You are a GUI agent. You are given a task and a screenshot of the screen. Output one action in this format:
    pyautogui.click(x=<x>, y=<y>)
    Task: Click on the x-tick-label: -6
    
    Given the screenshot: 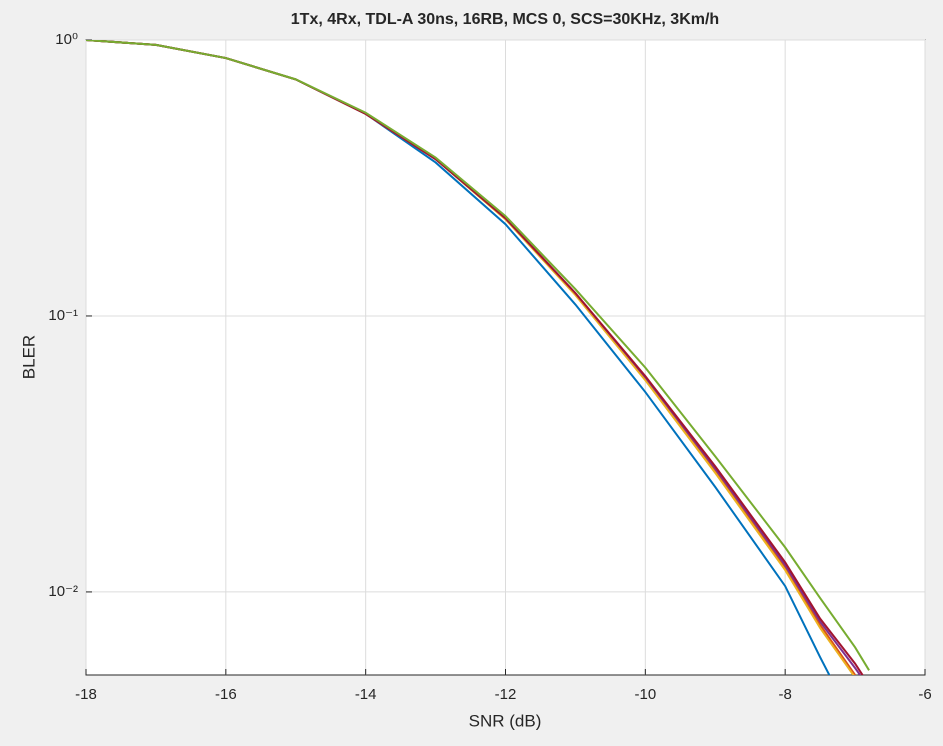 What is the action you would take?
    pyautogui.click(x=924, y=694)
    